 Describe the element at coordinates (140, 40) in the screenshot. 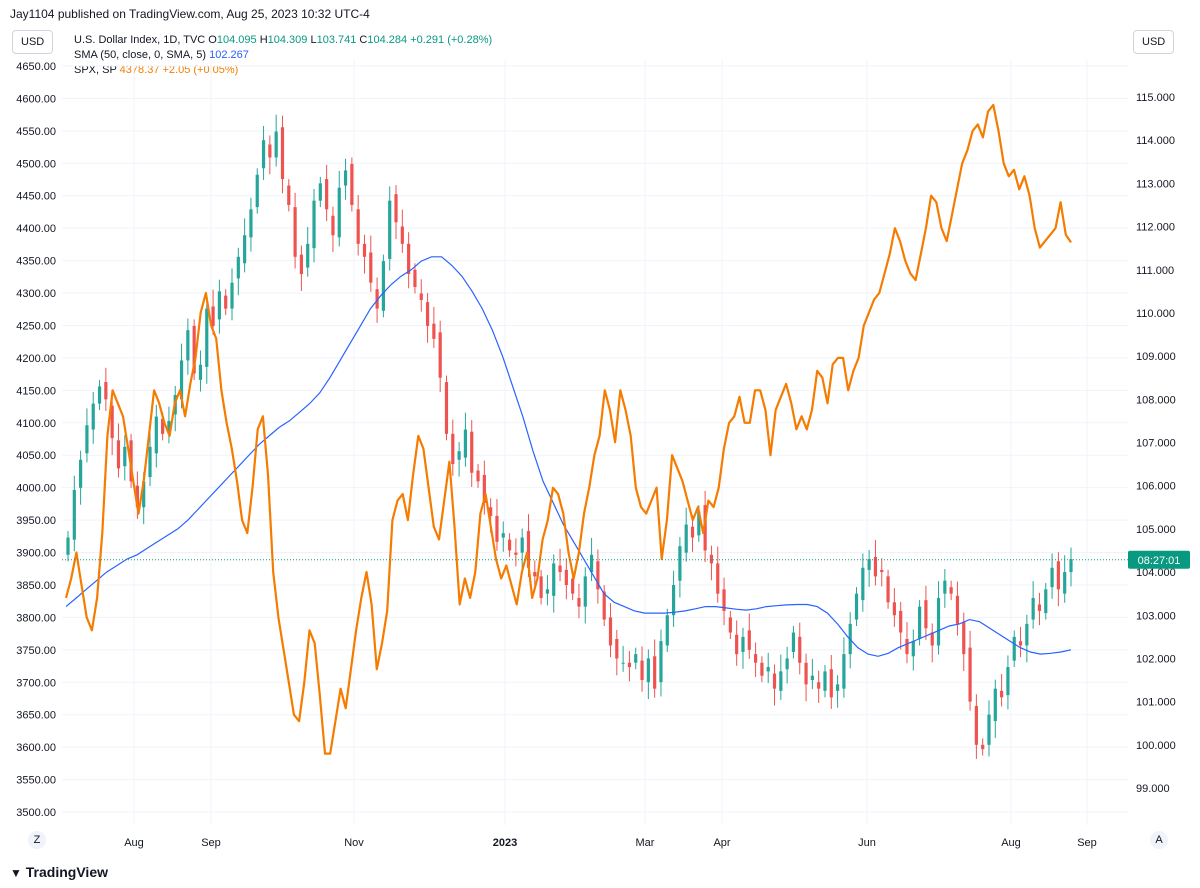

I see `legend-symbol-name: U.S. Dollar Index, 1D, TVC` at that location.